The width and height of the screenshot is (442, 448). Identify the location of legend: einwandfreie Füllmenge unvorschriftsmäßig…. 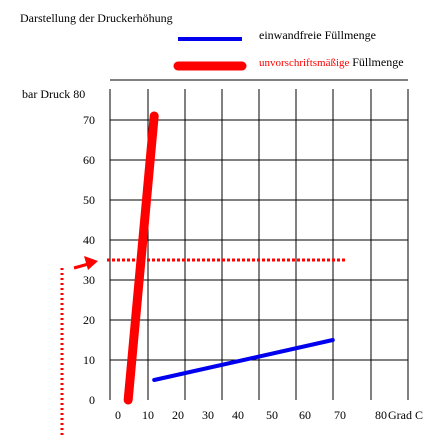
(288, 49).